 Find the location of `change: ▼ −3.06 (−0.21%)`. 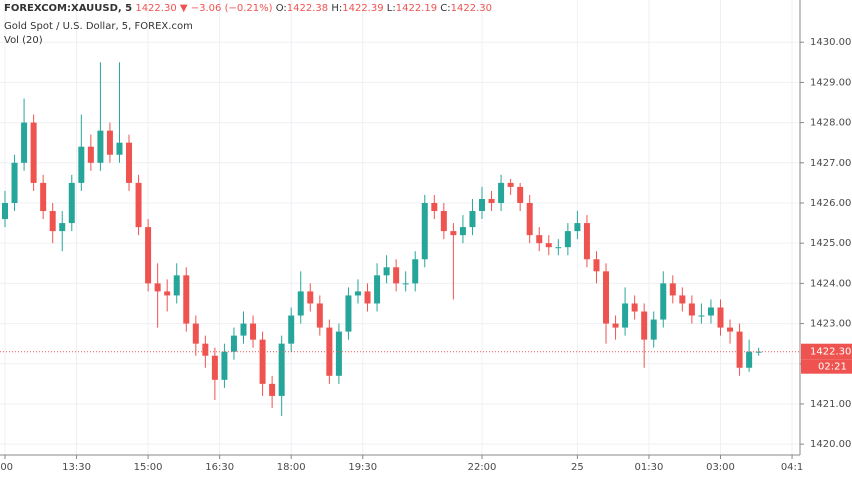

change: ▼ −3.06 (−0.21%) is located at coordinates (226, 8).